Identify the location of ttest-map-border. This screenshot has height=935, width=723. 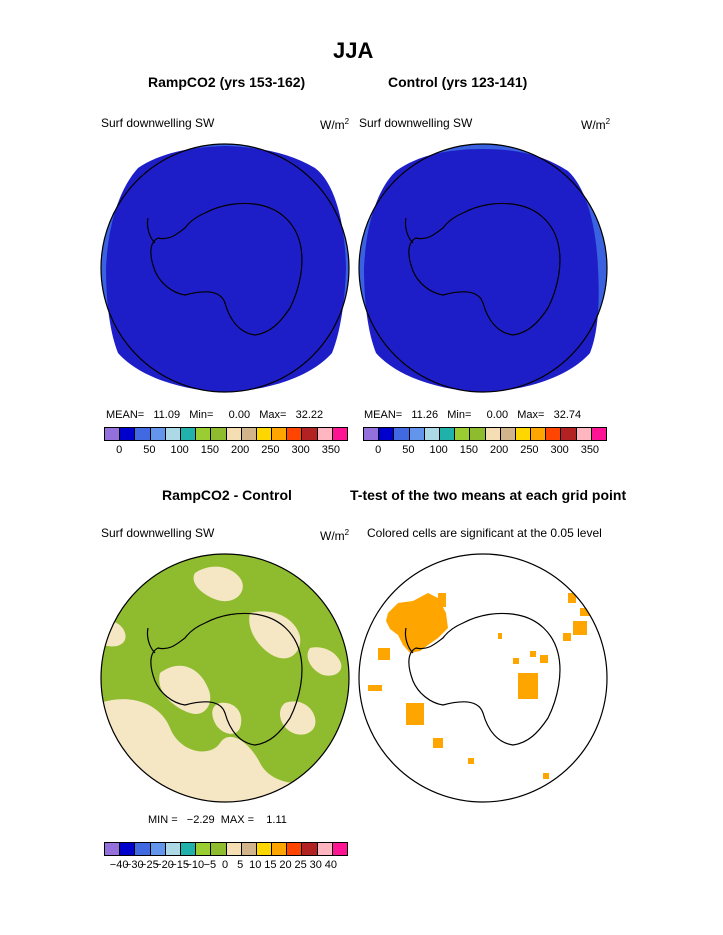
(483, 678).